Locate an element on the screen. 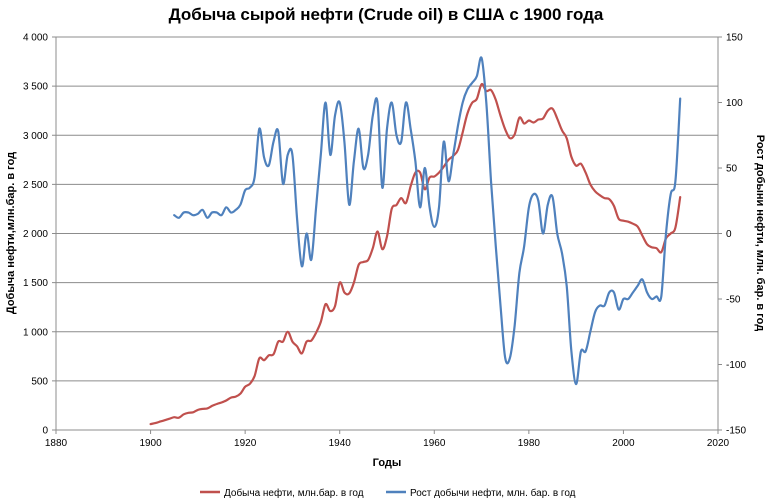 Image resolution: width=771 pixels, height=504 pixels. y-right-tick-label: -50 is located at coordinates (733, 300).